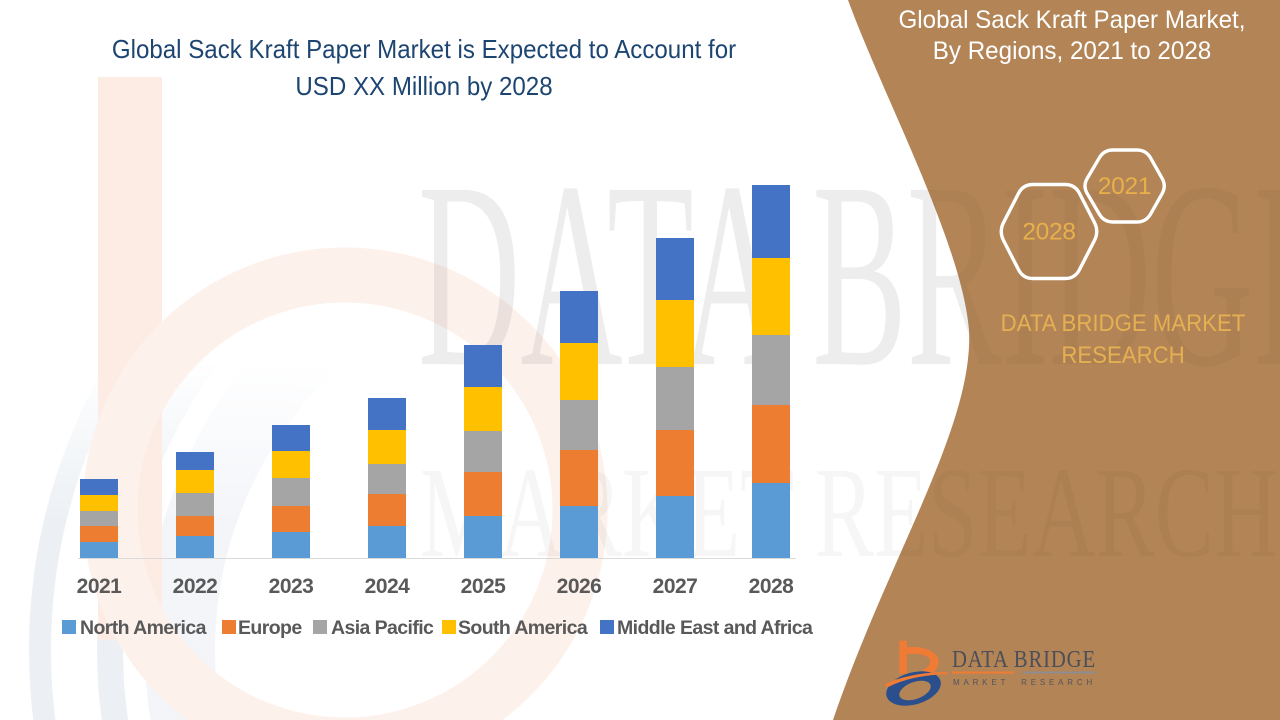 The image size is (1280, 720). Describe the element at coordinates (849, 513) in the screenshot. I see `svg-text: MARKET RESEARCH` at that location.